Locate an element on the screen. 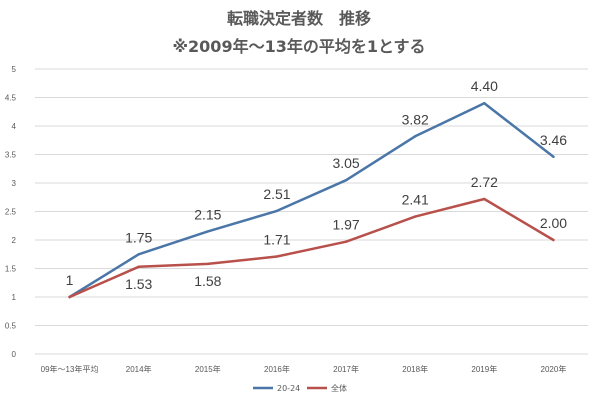  data-label: 1.97 is located at coordinates (345, 225).